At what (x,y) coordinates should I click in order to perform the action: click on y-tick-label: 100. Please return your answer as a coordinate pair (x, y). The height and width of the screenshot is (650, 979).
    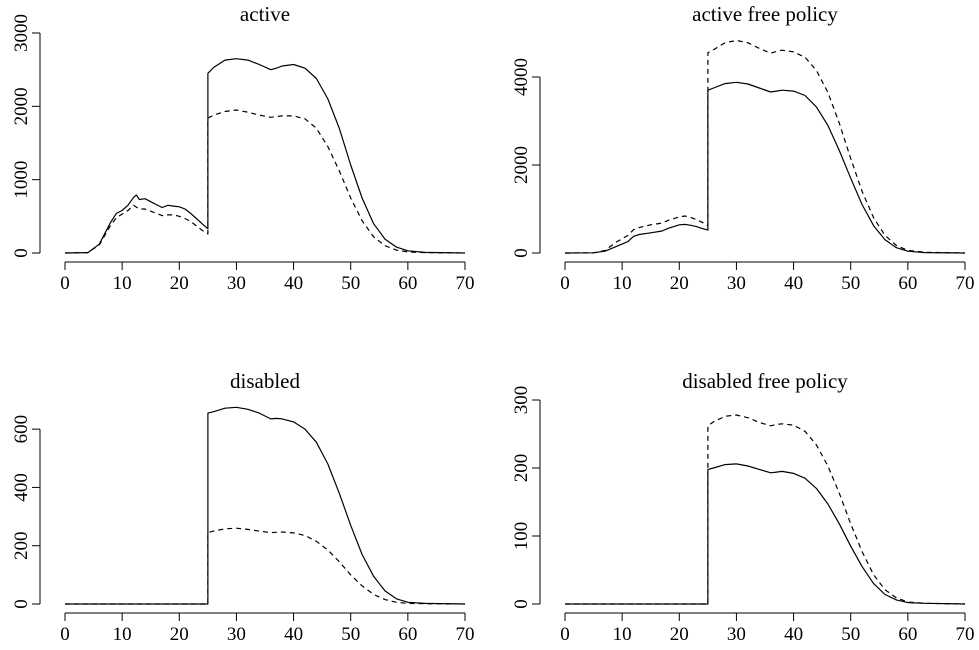
    Looking at the image, I should click on (521, 536).